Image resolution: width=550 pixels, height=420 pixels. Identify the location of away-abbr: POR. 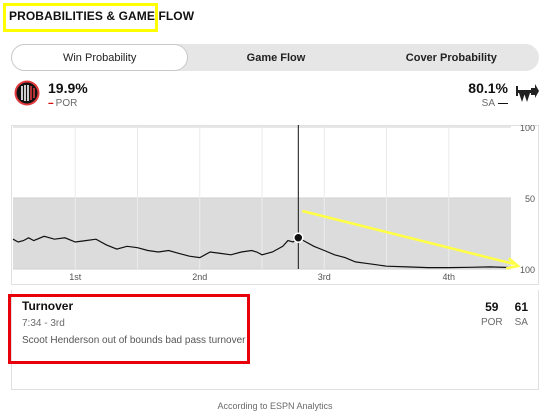
(66, 103).